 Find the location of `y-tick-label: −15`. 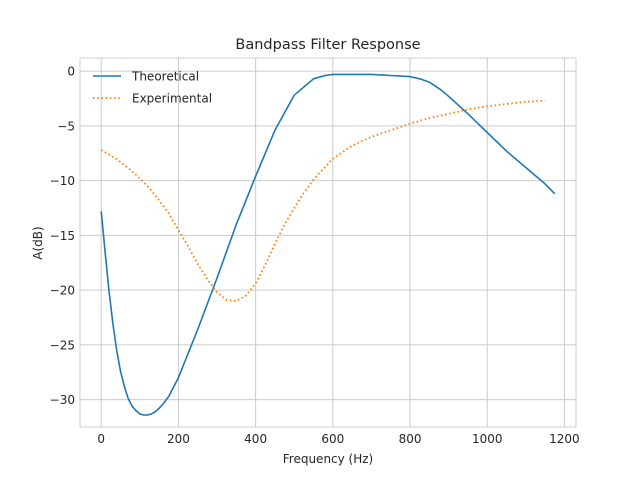

y-tick-label: −15 is located at coordinates (62, 236).